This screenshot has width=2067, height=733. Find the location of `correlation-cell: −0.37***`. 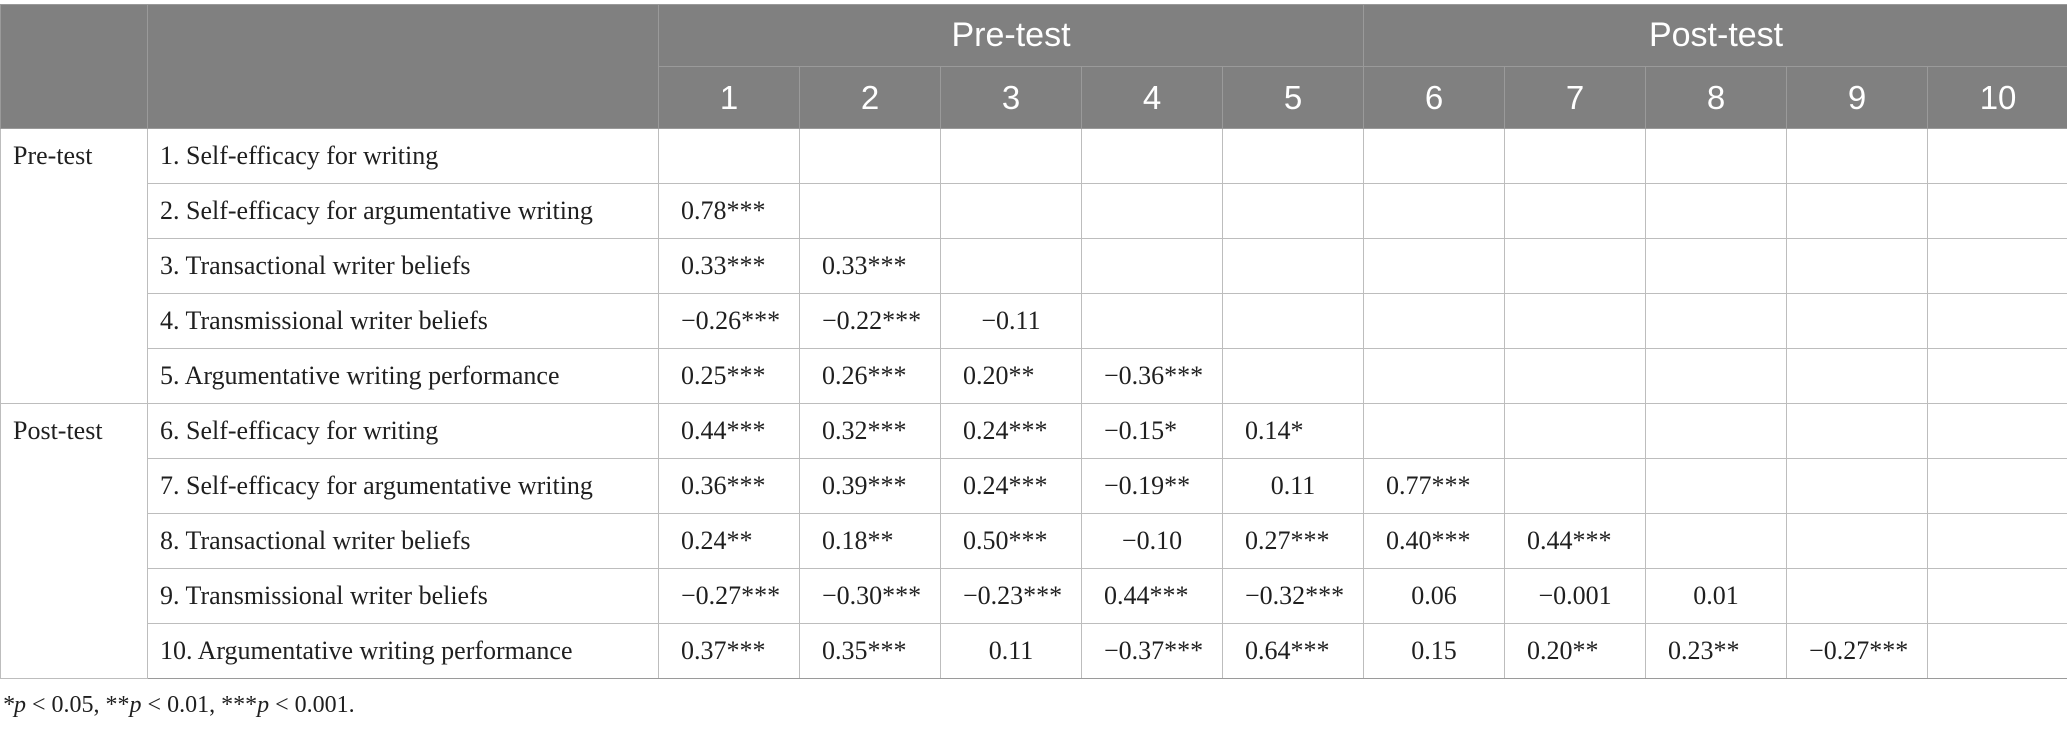

correlation-cell: −0.37*** is located at coordinates (1152, 651).